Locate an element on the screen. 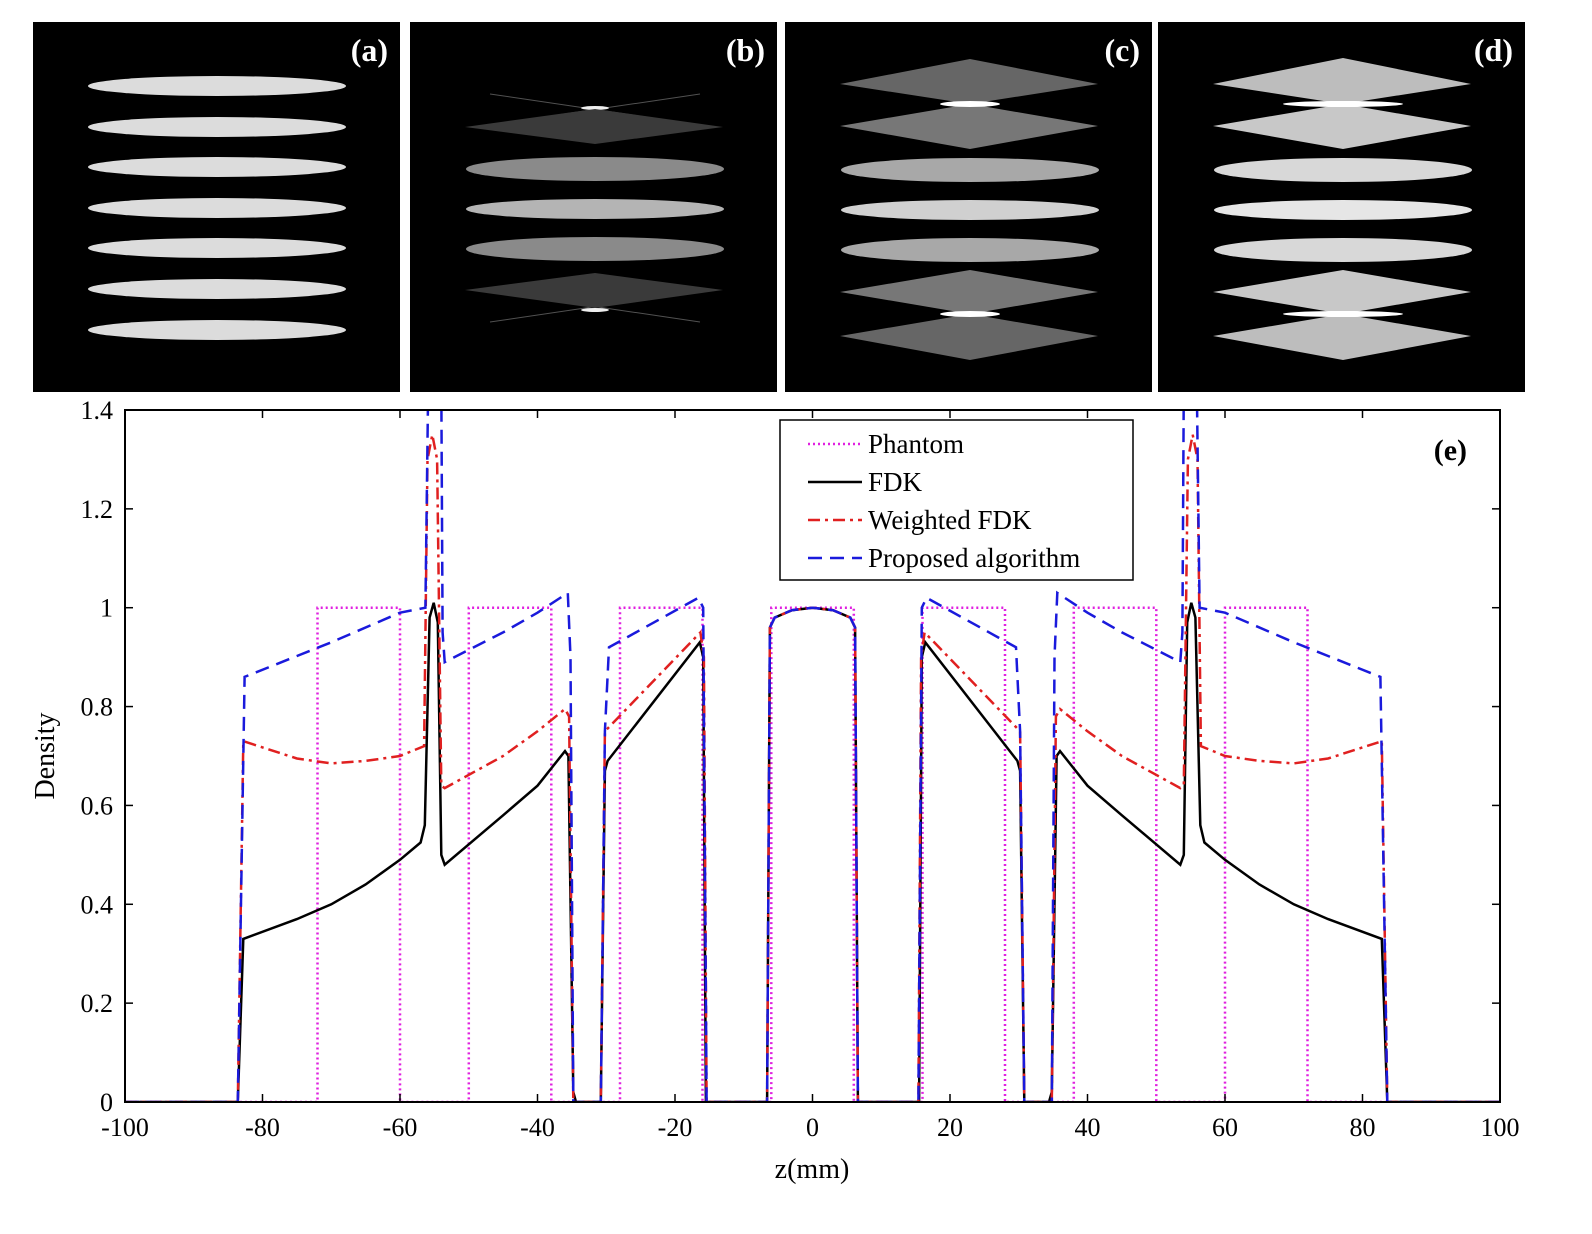  panel-label: (a) is located at coordinates (369, 50).